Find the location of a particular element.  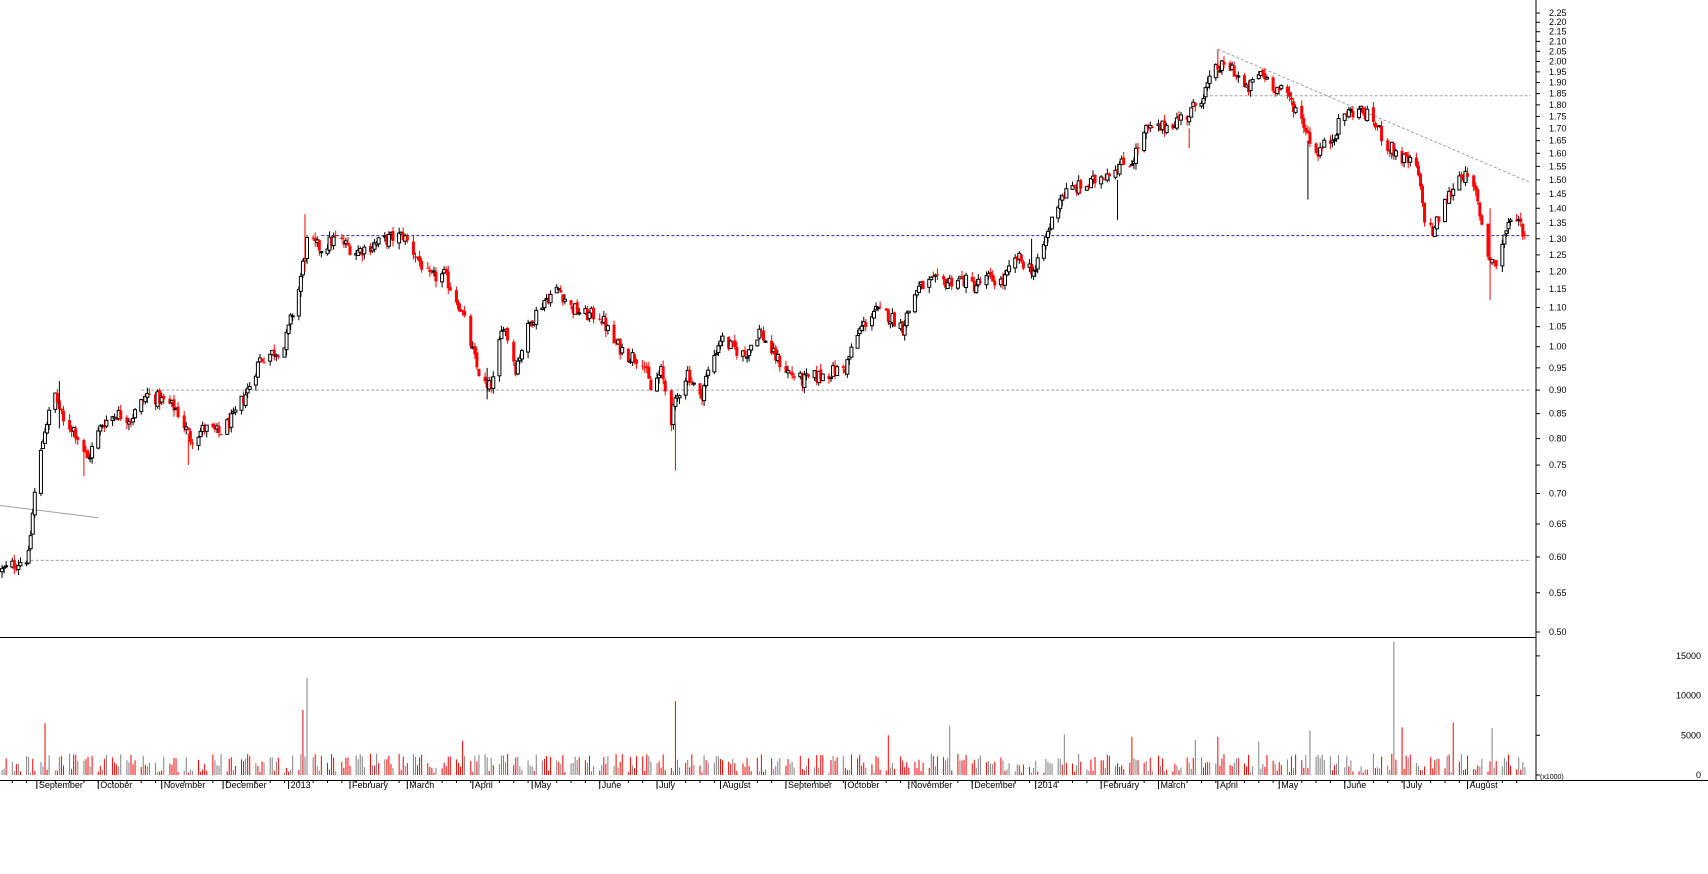

volume-bars is located at coordinates (763, 708).